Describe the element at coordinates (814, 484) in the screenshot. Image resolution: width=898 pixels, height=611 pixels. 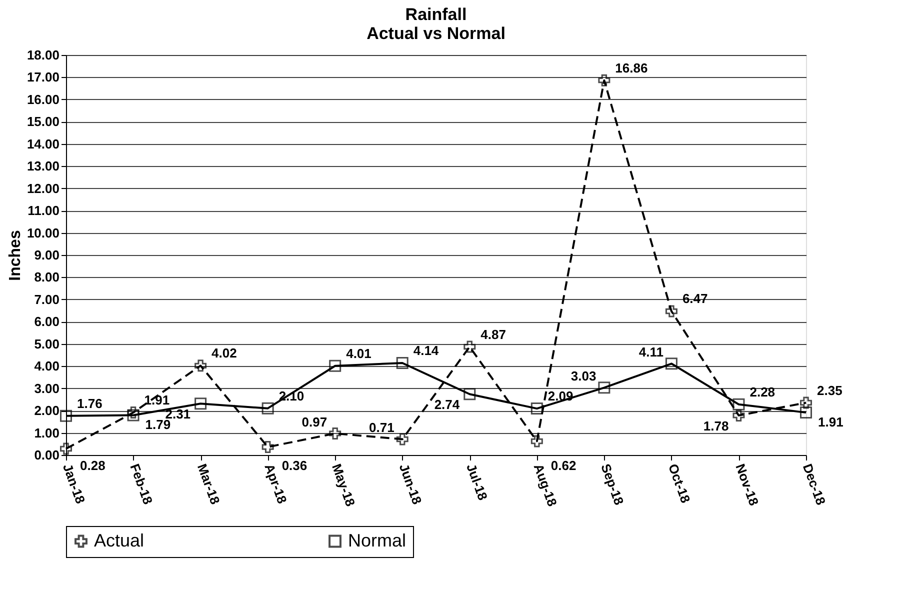
I see `x-tick-label: Dec-18` at that location.